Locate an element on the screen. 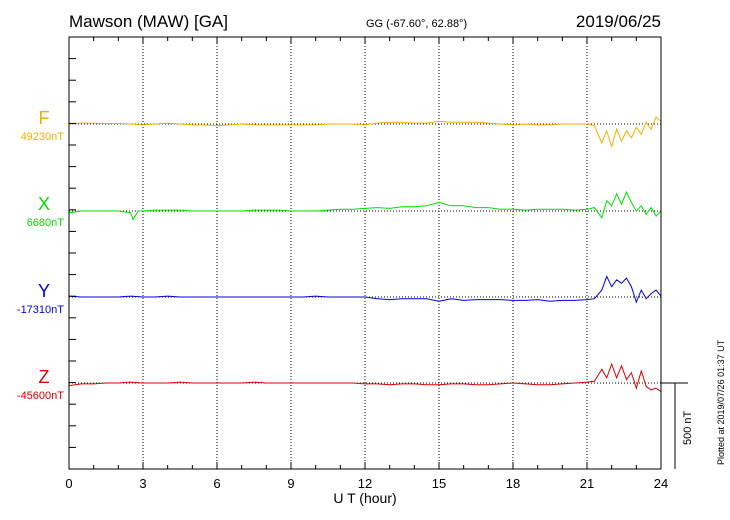  series-line-x is located at coordinates (365, 205).